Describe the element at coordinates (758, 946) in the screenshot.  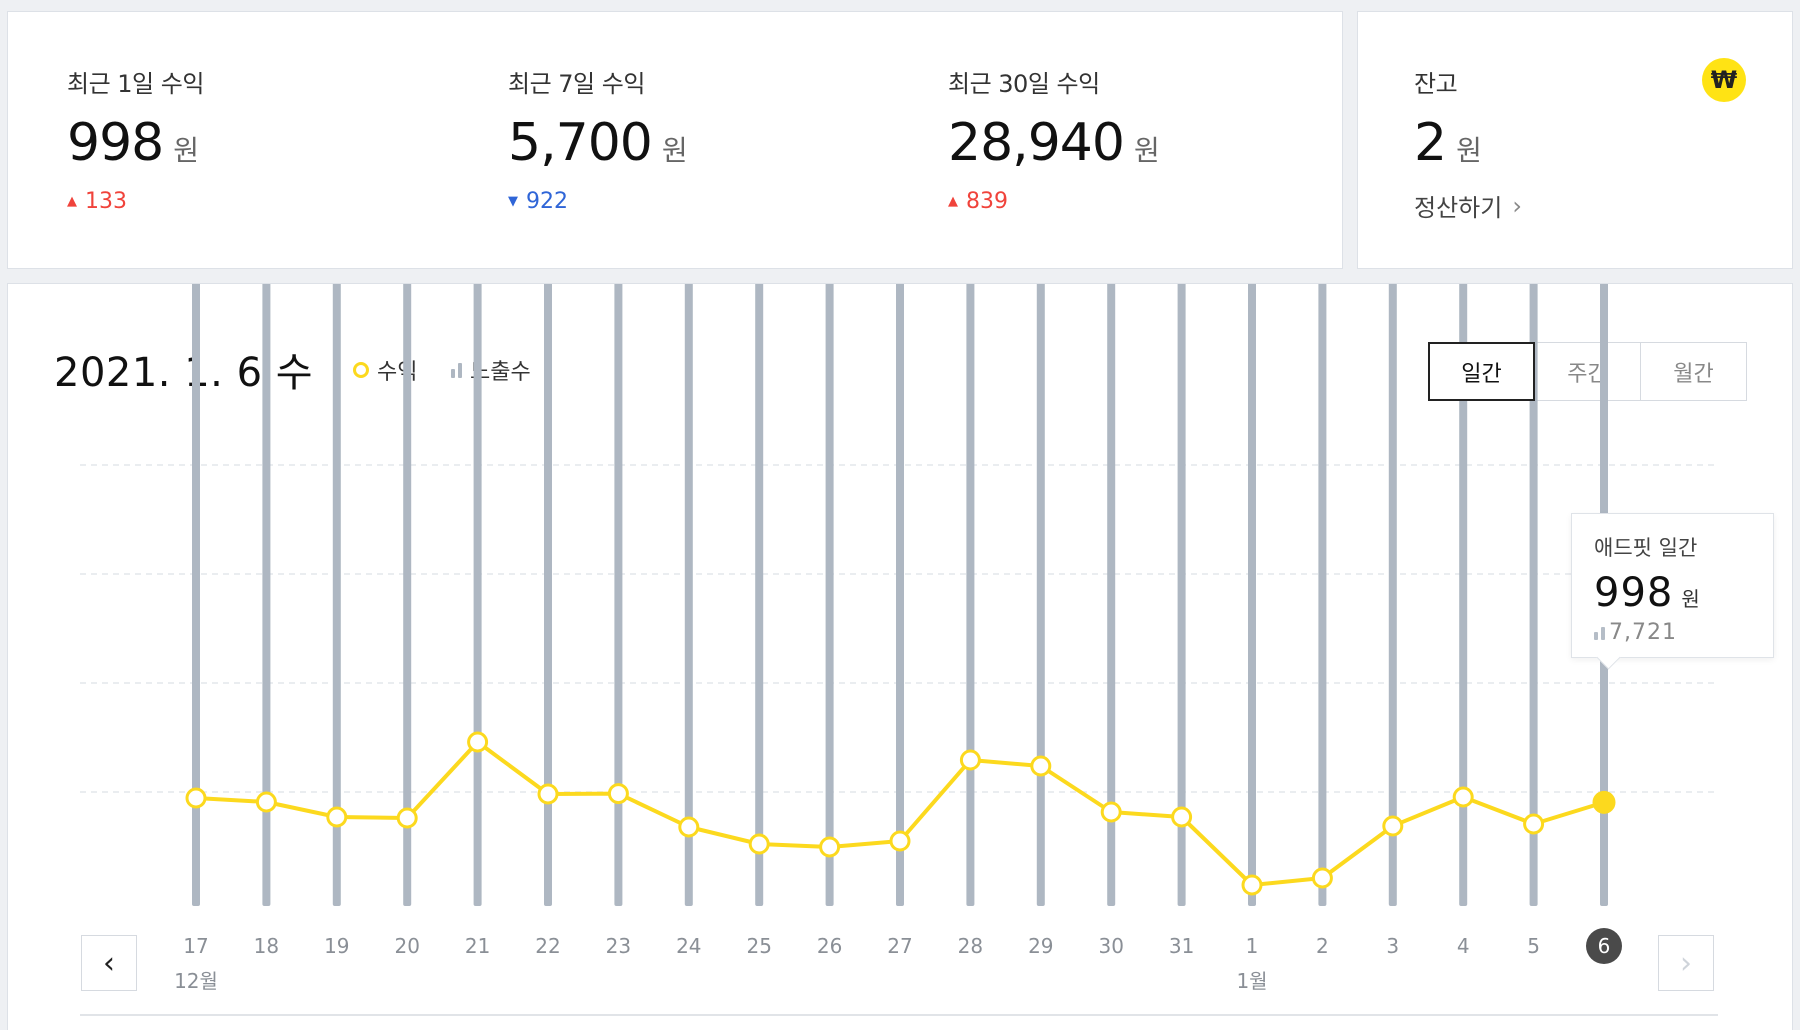
I see `x-tick-label: 25` at that location.